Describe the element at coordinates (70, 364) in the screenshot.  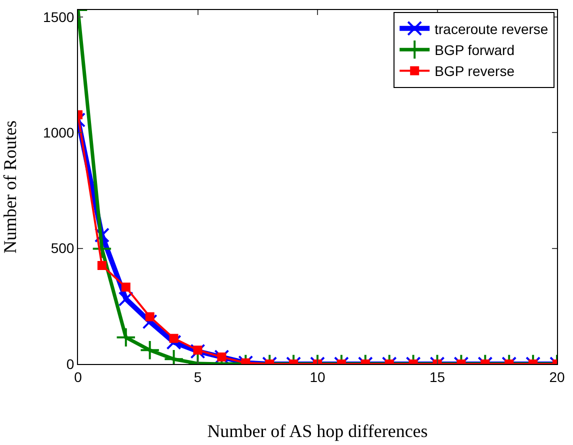
I see `y-tick-label: 0` at that location.